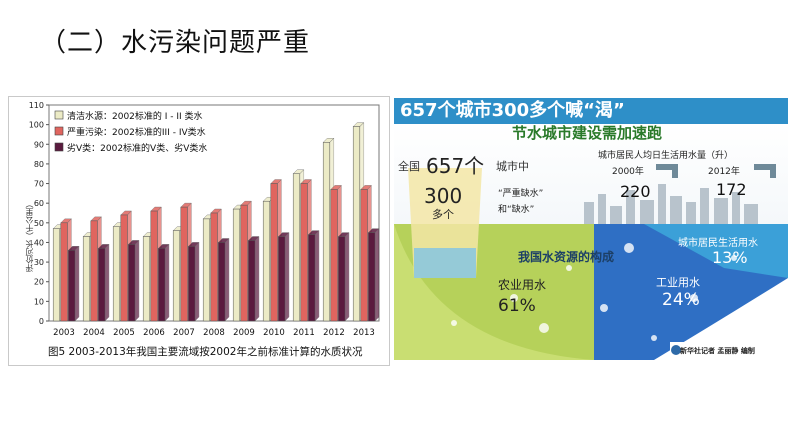 The image size is (794, 447). Describe the element at coordinates (443, 196) in the screenshot. I see `shortage-count: 300` at that location.